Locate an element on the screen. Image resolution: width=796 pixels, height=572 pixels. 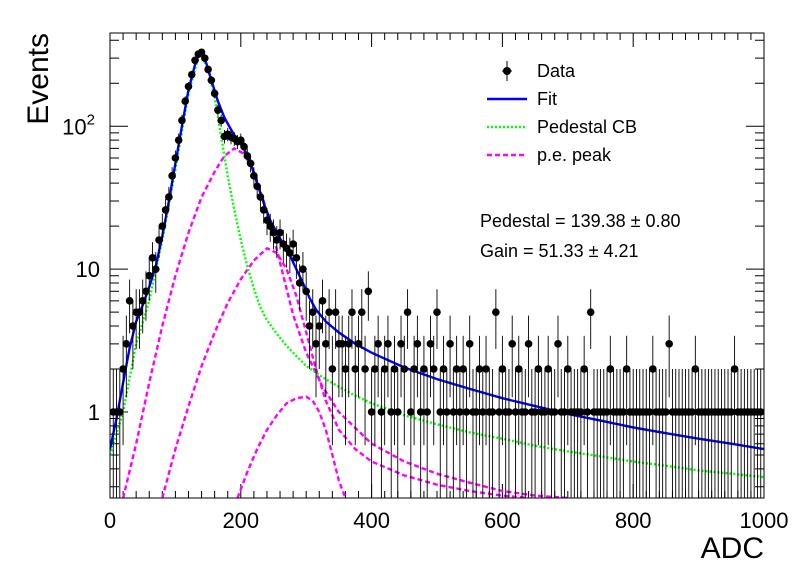
x-tick-label: 1000 is located at coordinates (764, 520).